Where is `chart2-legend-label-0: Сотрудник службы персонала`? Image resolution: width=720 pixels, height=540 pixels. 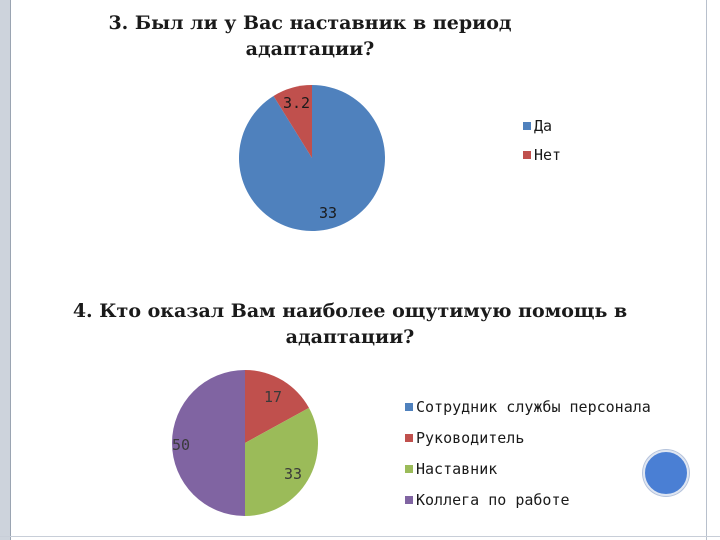
chart2-legend-label-0: Сотрудник службы персонала is located at coordinates (533, 407).